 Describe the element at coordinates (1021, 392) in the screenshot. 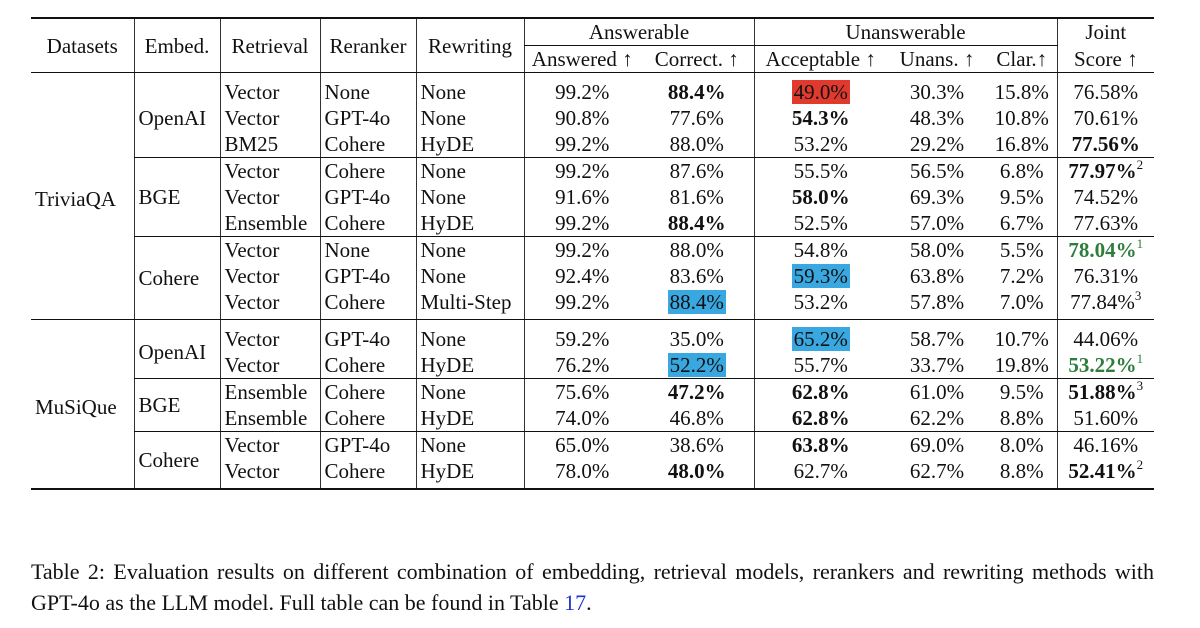

I see `clar-cell-value: 9.5%` at that location.